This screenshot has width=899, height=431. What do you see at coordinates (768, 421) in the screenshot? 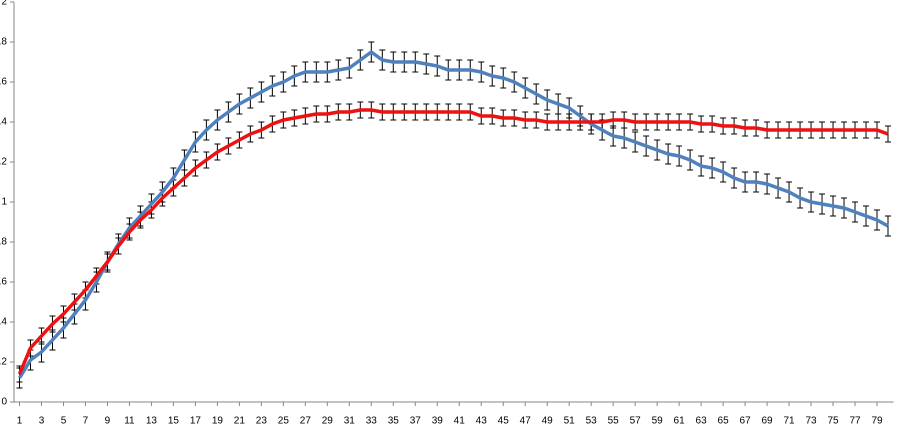
I see `x-tick-label: 69` at bounding box center [768, 421].